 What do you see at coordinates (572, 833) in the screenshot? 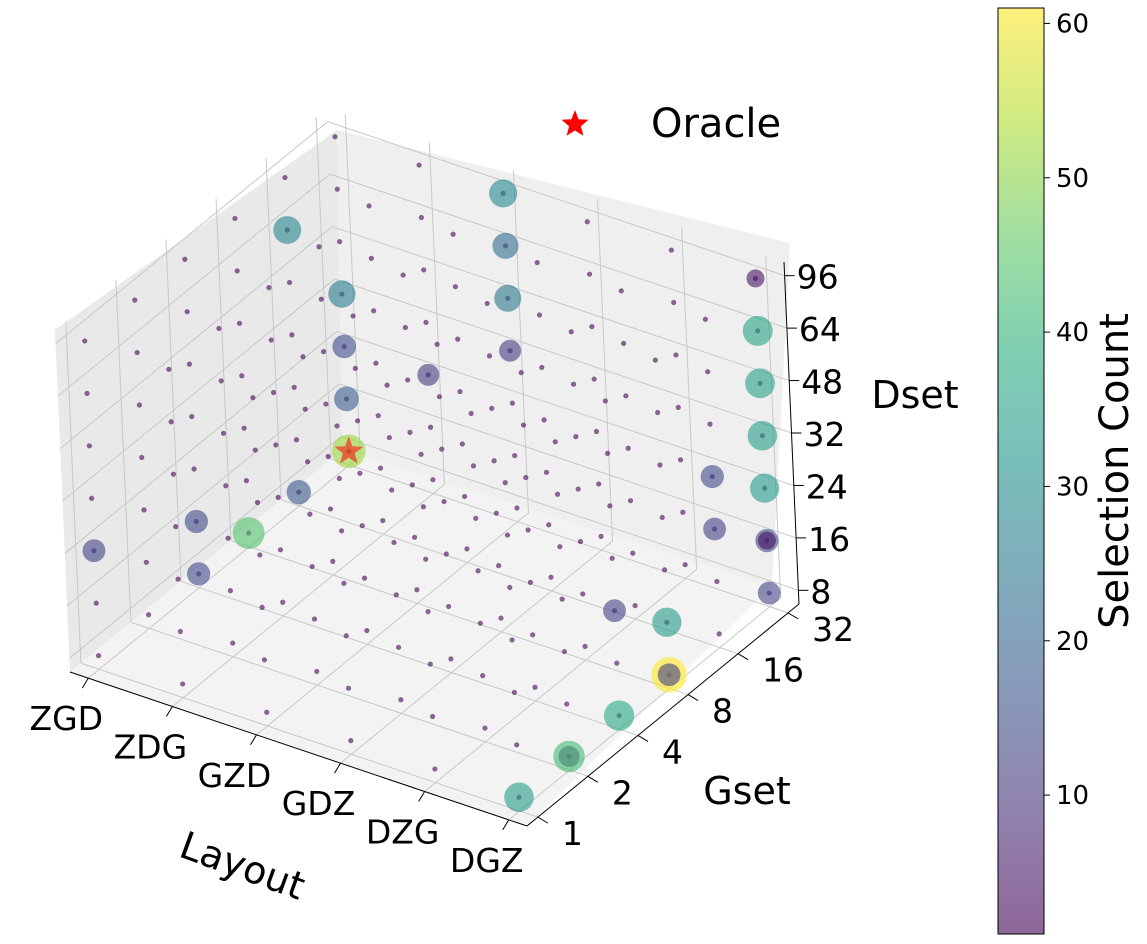
I see `y-tick-label: 1` at bounding box center [572, 833].